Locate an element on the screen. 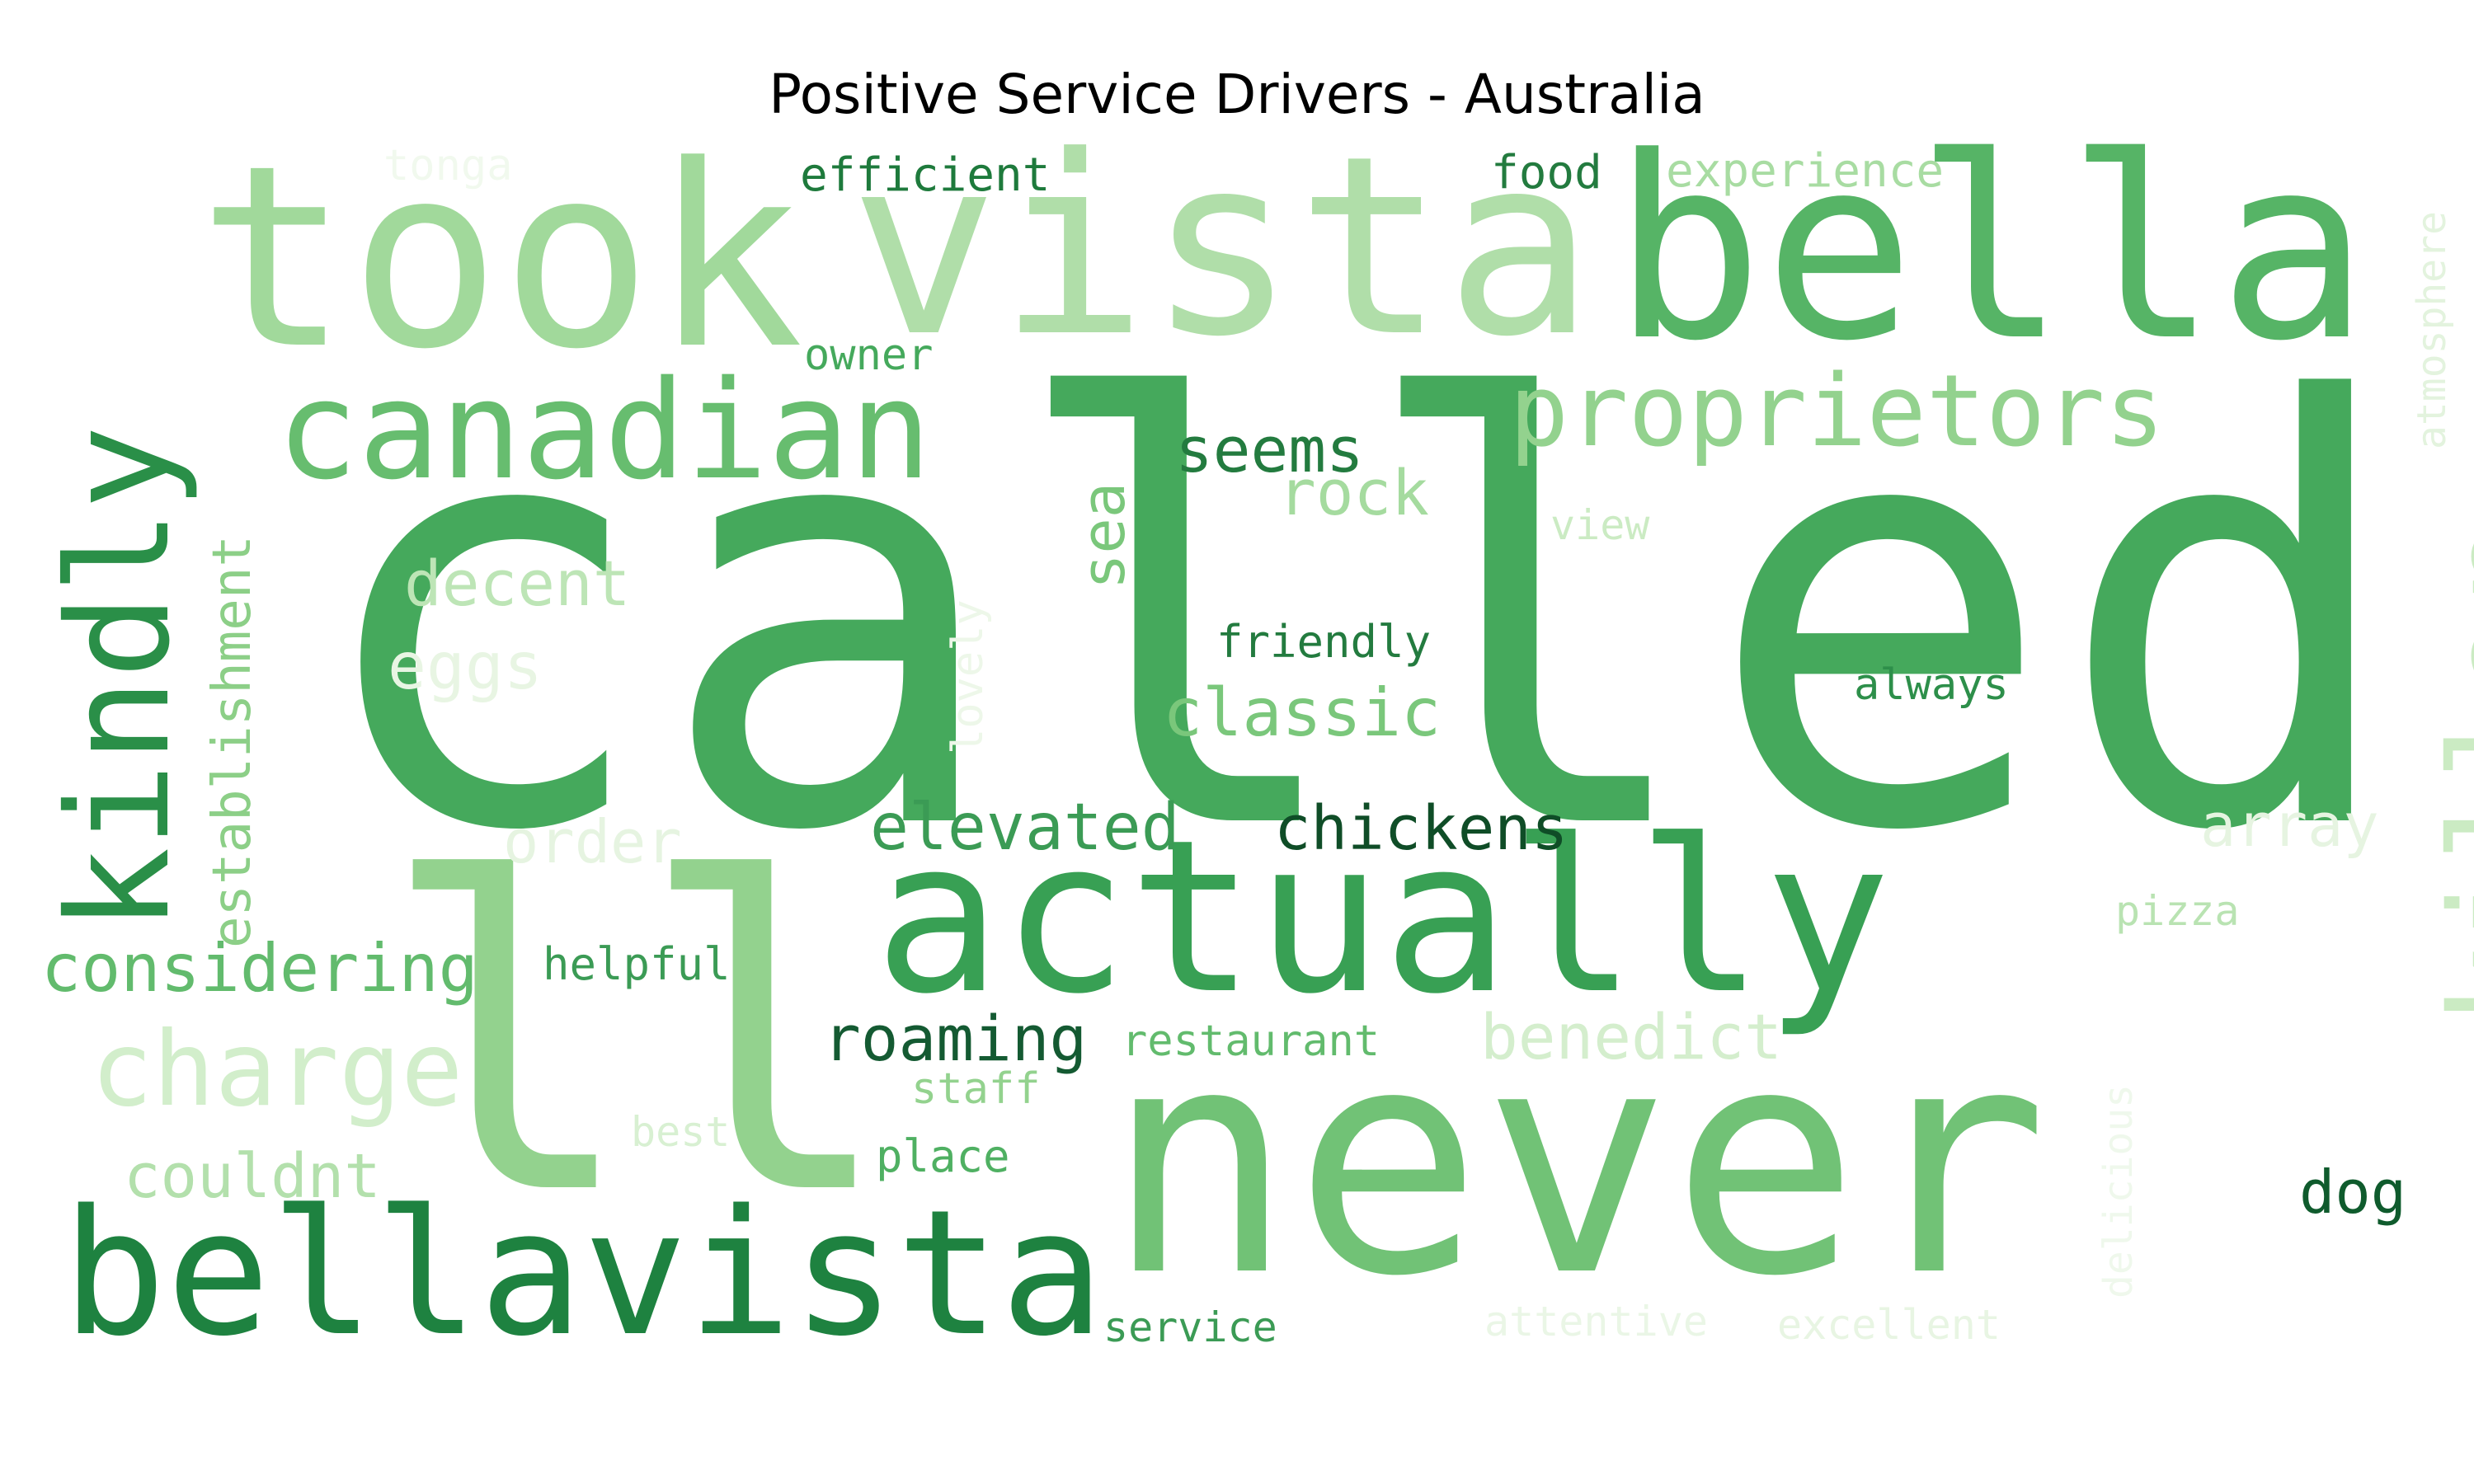 This screenshot has height=1484, width=2474. word-establishment: establishment is located at coordinates (232, 741).